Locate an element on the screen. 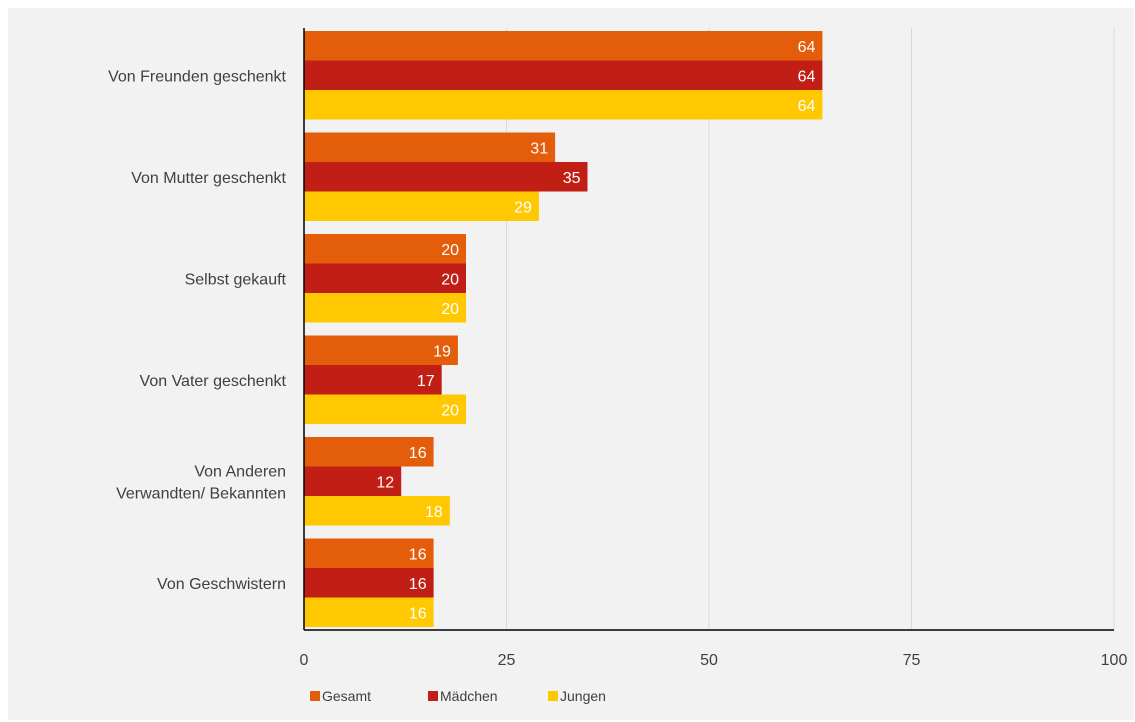 The image size is (1135, 722). data-label: 29 is located at coordinates (523, 207).